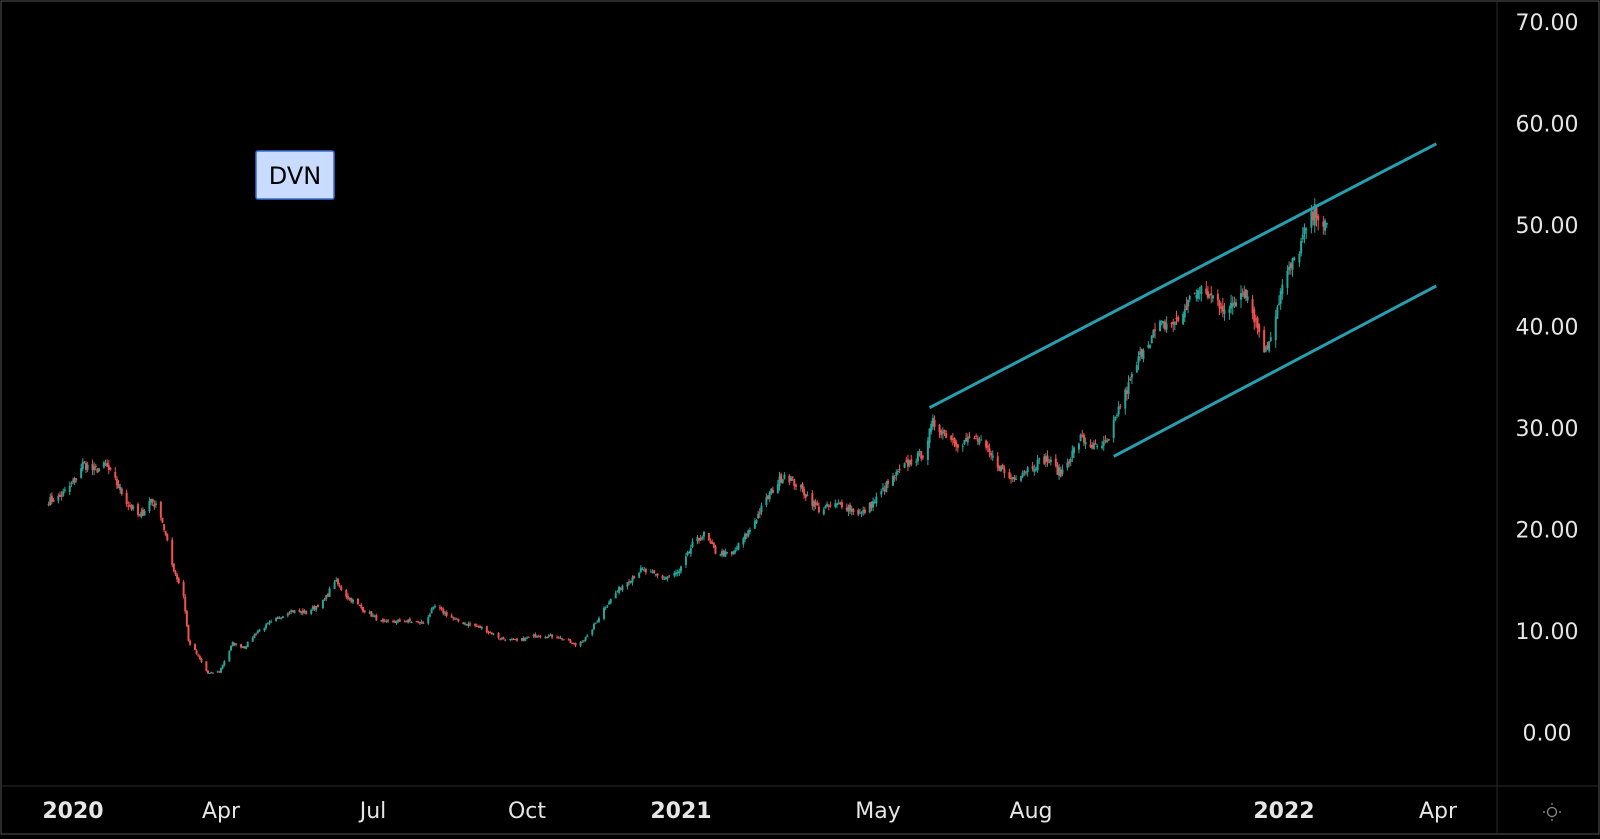 Image resolution: width=1600 pixels, height=839 pixels. Describe the element at coordinates (1547, 531) in the screenshot. I see `y-tick-label: 20.00` at that location.